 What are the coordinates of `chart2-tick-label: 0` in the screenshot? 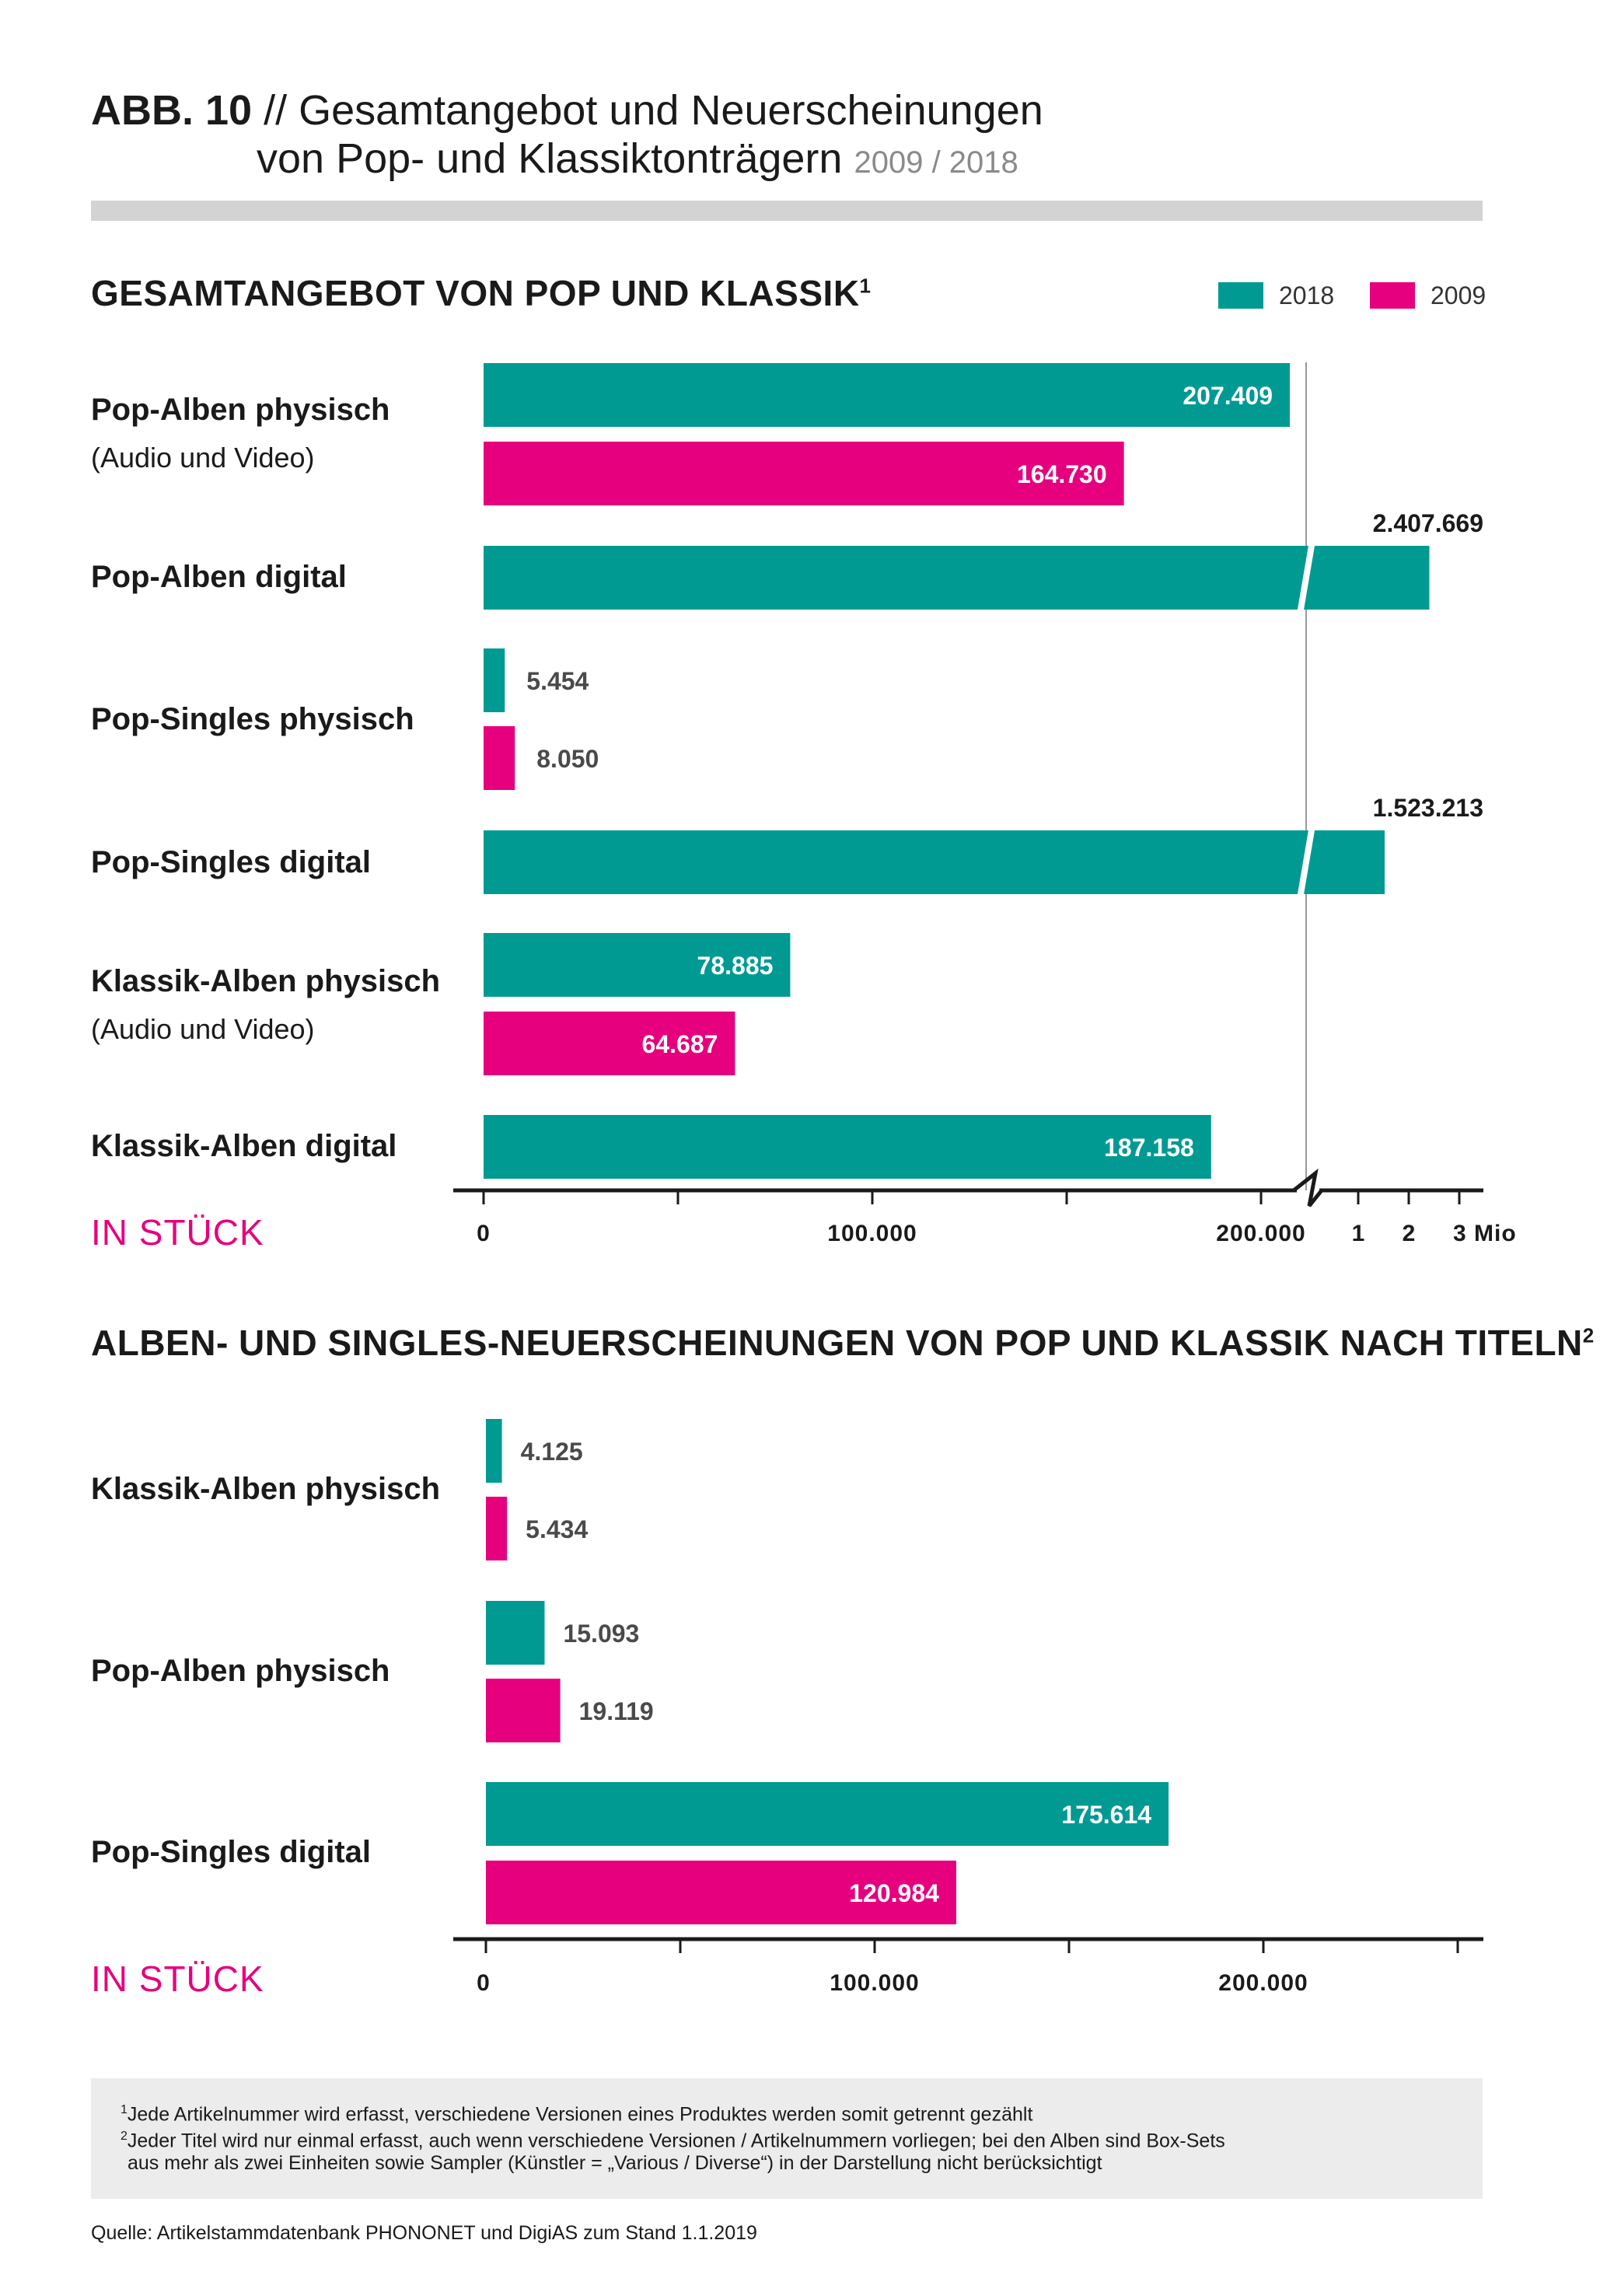 It's located at (484, 1983).